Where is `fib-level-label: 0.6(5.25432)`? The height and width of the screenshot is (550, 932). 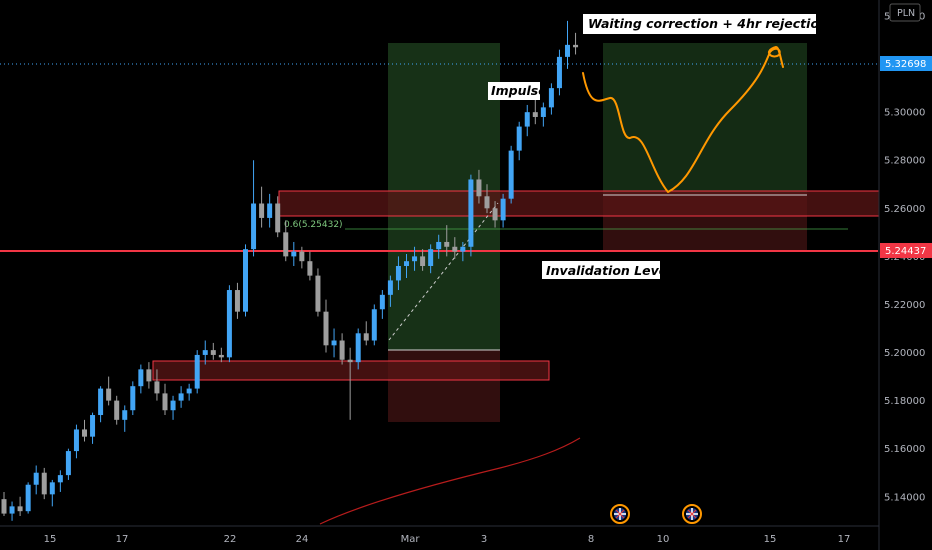 fib-level-label: 0.6(5.25432) is located at coordinates (313, 225).